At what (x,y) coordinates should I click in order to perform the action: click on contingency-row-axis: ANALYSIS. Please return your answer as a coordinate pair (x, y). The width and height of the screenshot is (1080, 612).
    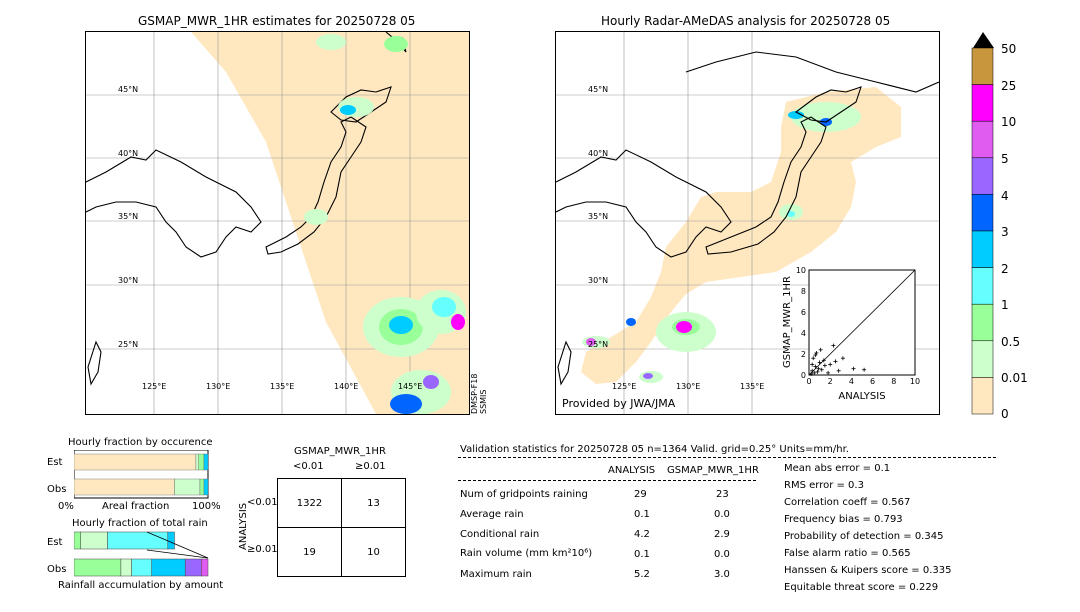
    Looking at the image, I should click on (243, 526).